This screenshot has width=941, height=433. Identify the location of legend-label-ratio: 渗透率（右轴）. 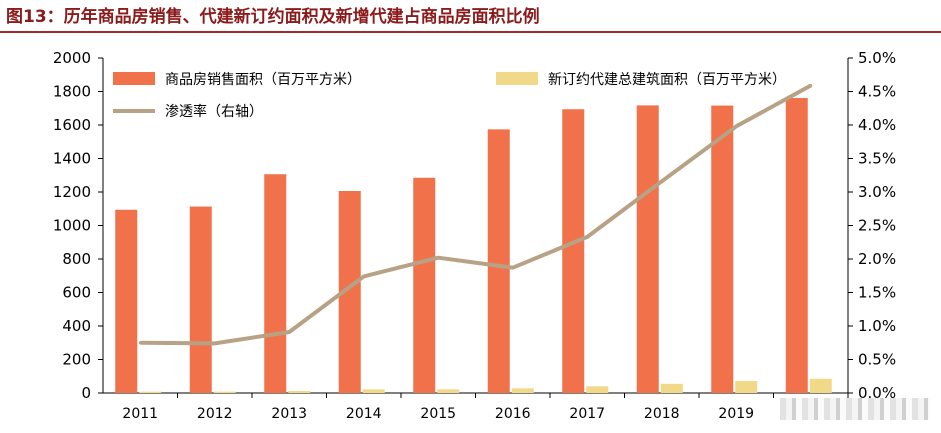
(214, 111).